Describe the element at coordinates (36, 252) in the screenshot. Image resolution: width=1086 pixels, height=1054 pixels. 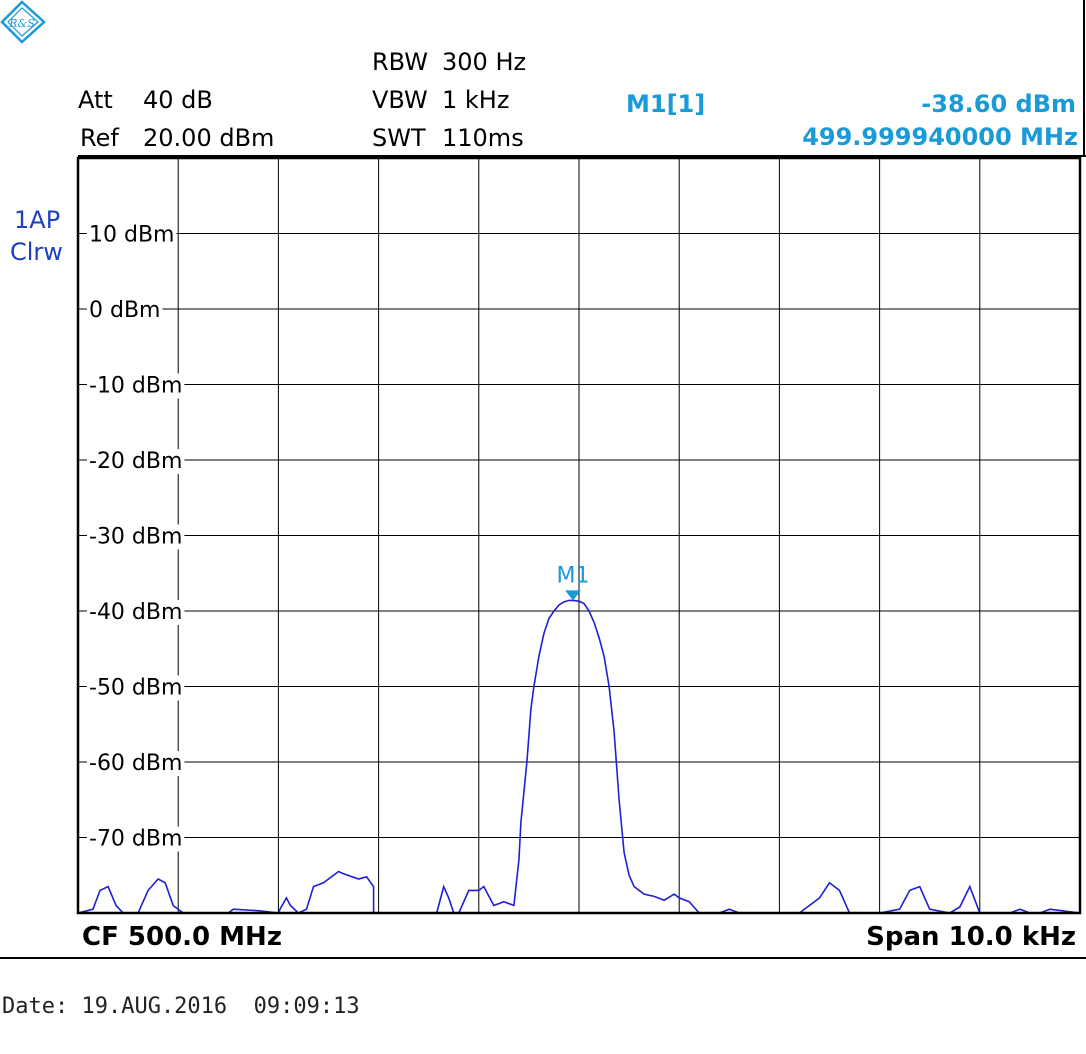
I see `trace-mode-label: Clrw` at that location.